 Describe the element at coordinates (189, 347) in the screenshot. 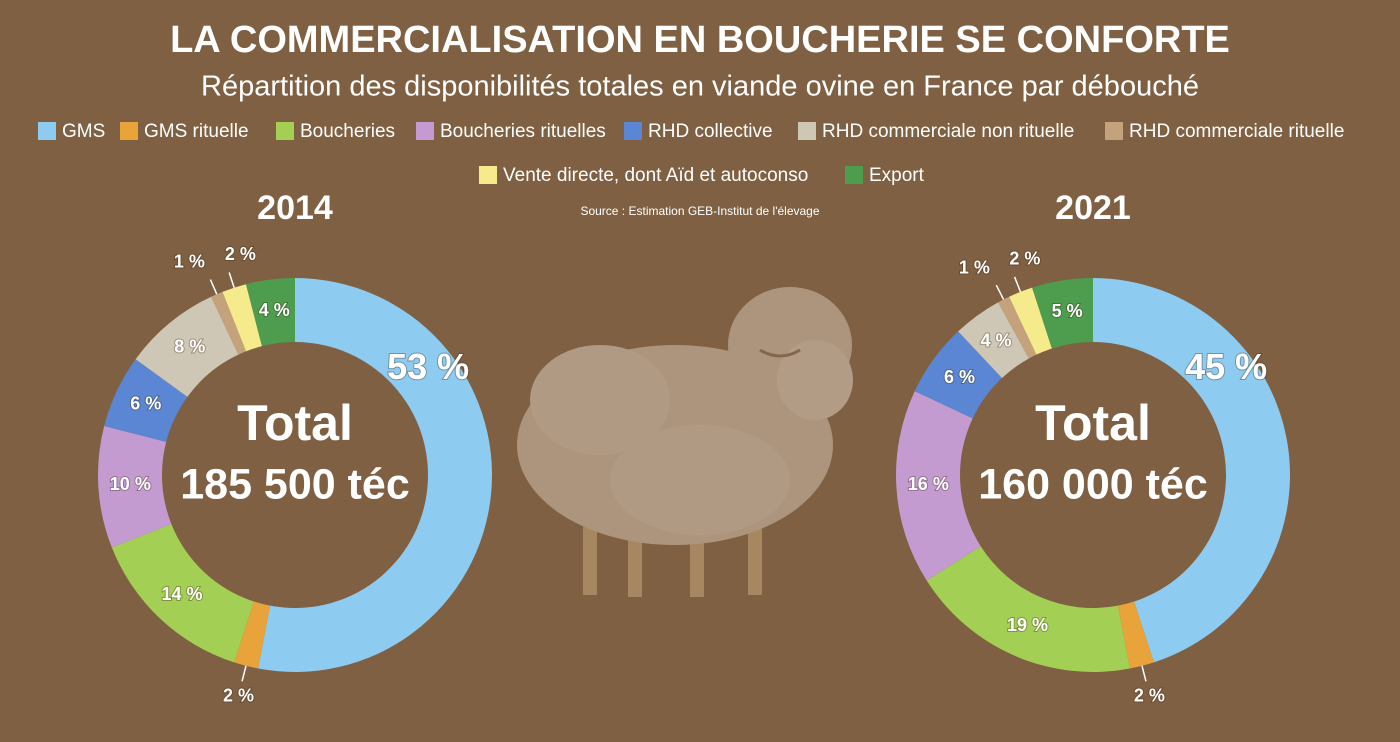

I see `value-label: 8 %` at that location.